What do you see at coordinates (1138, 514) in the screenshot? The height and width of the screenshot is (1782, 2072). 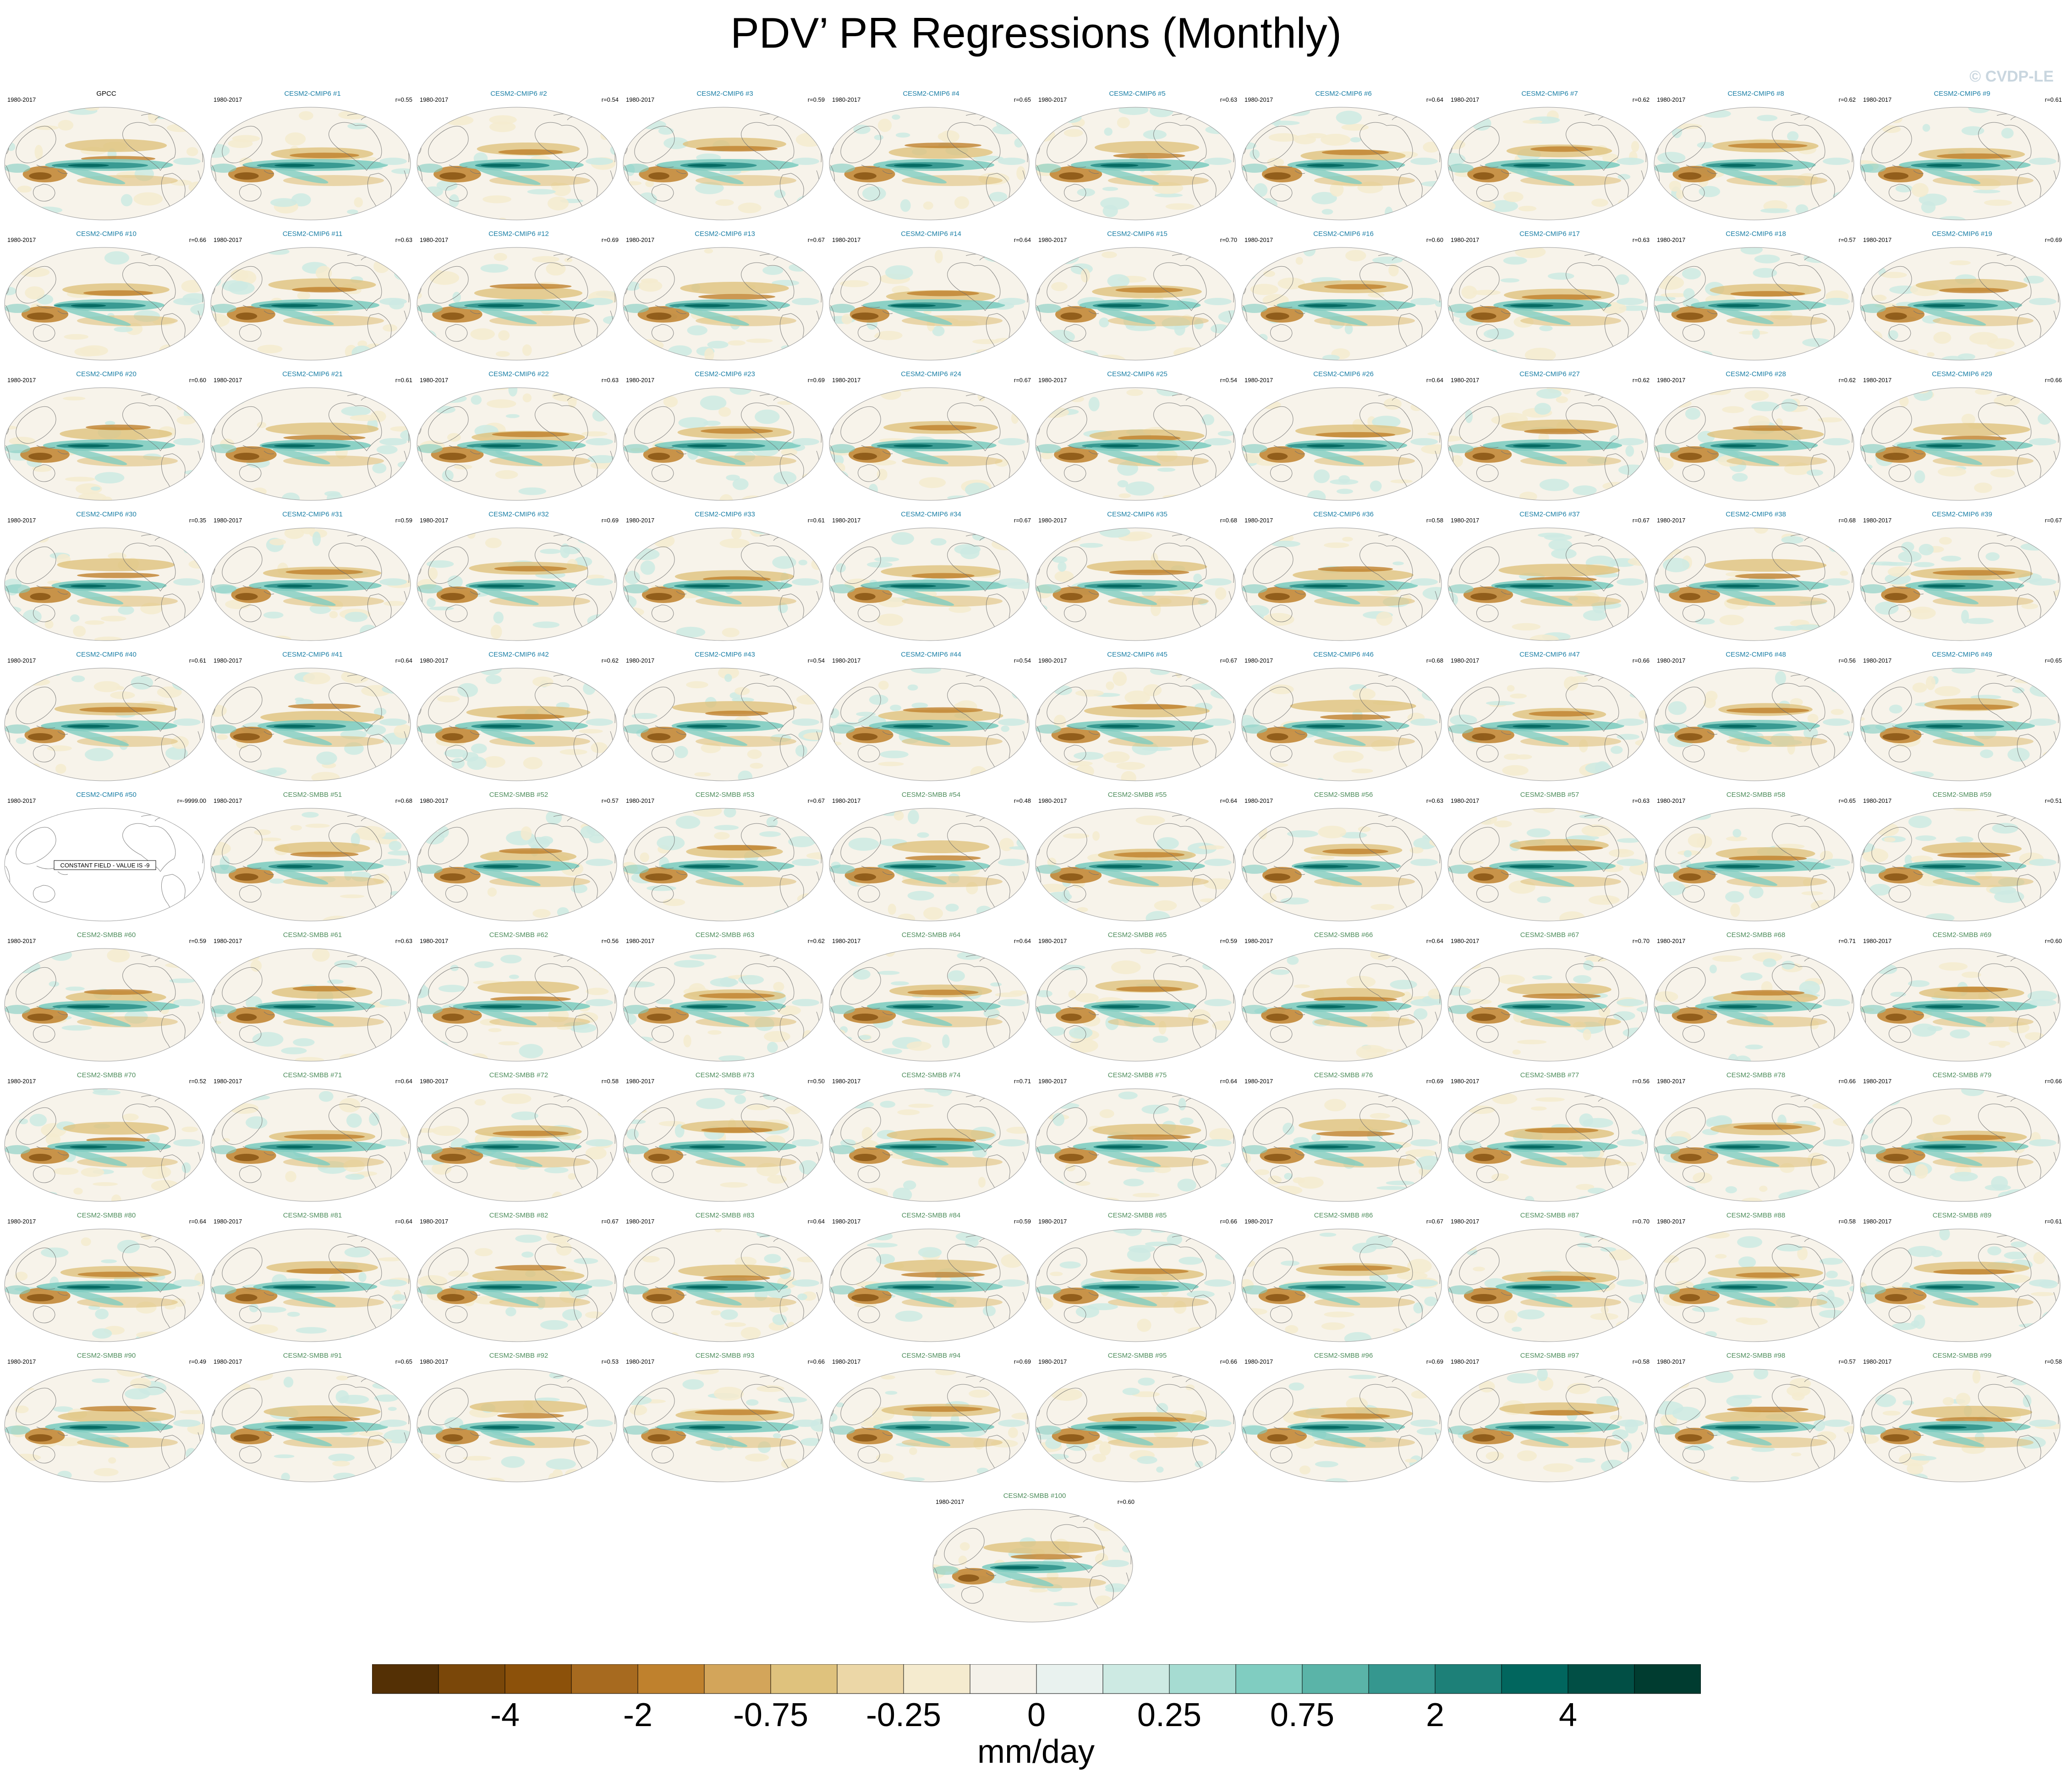 I see `panel-title: CESM2-CMIP6 #35` at bounding box center [1138, 514].